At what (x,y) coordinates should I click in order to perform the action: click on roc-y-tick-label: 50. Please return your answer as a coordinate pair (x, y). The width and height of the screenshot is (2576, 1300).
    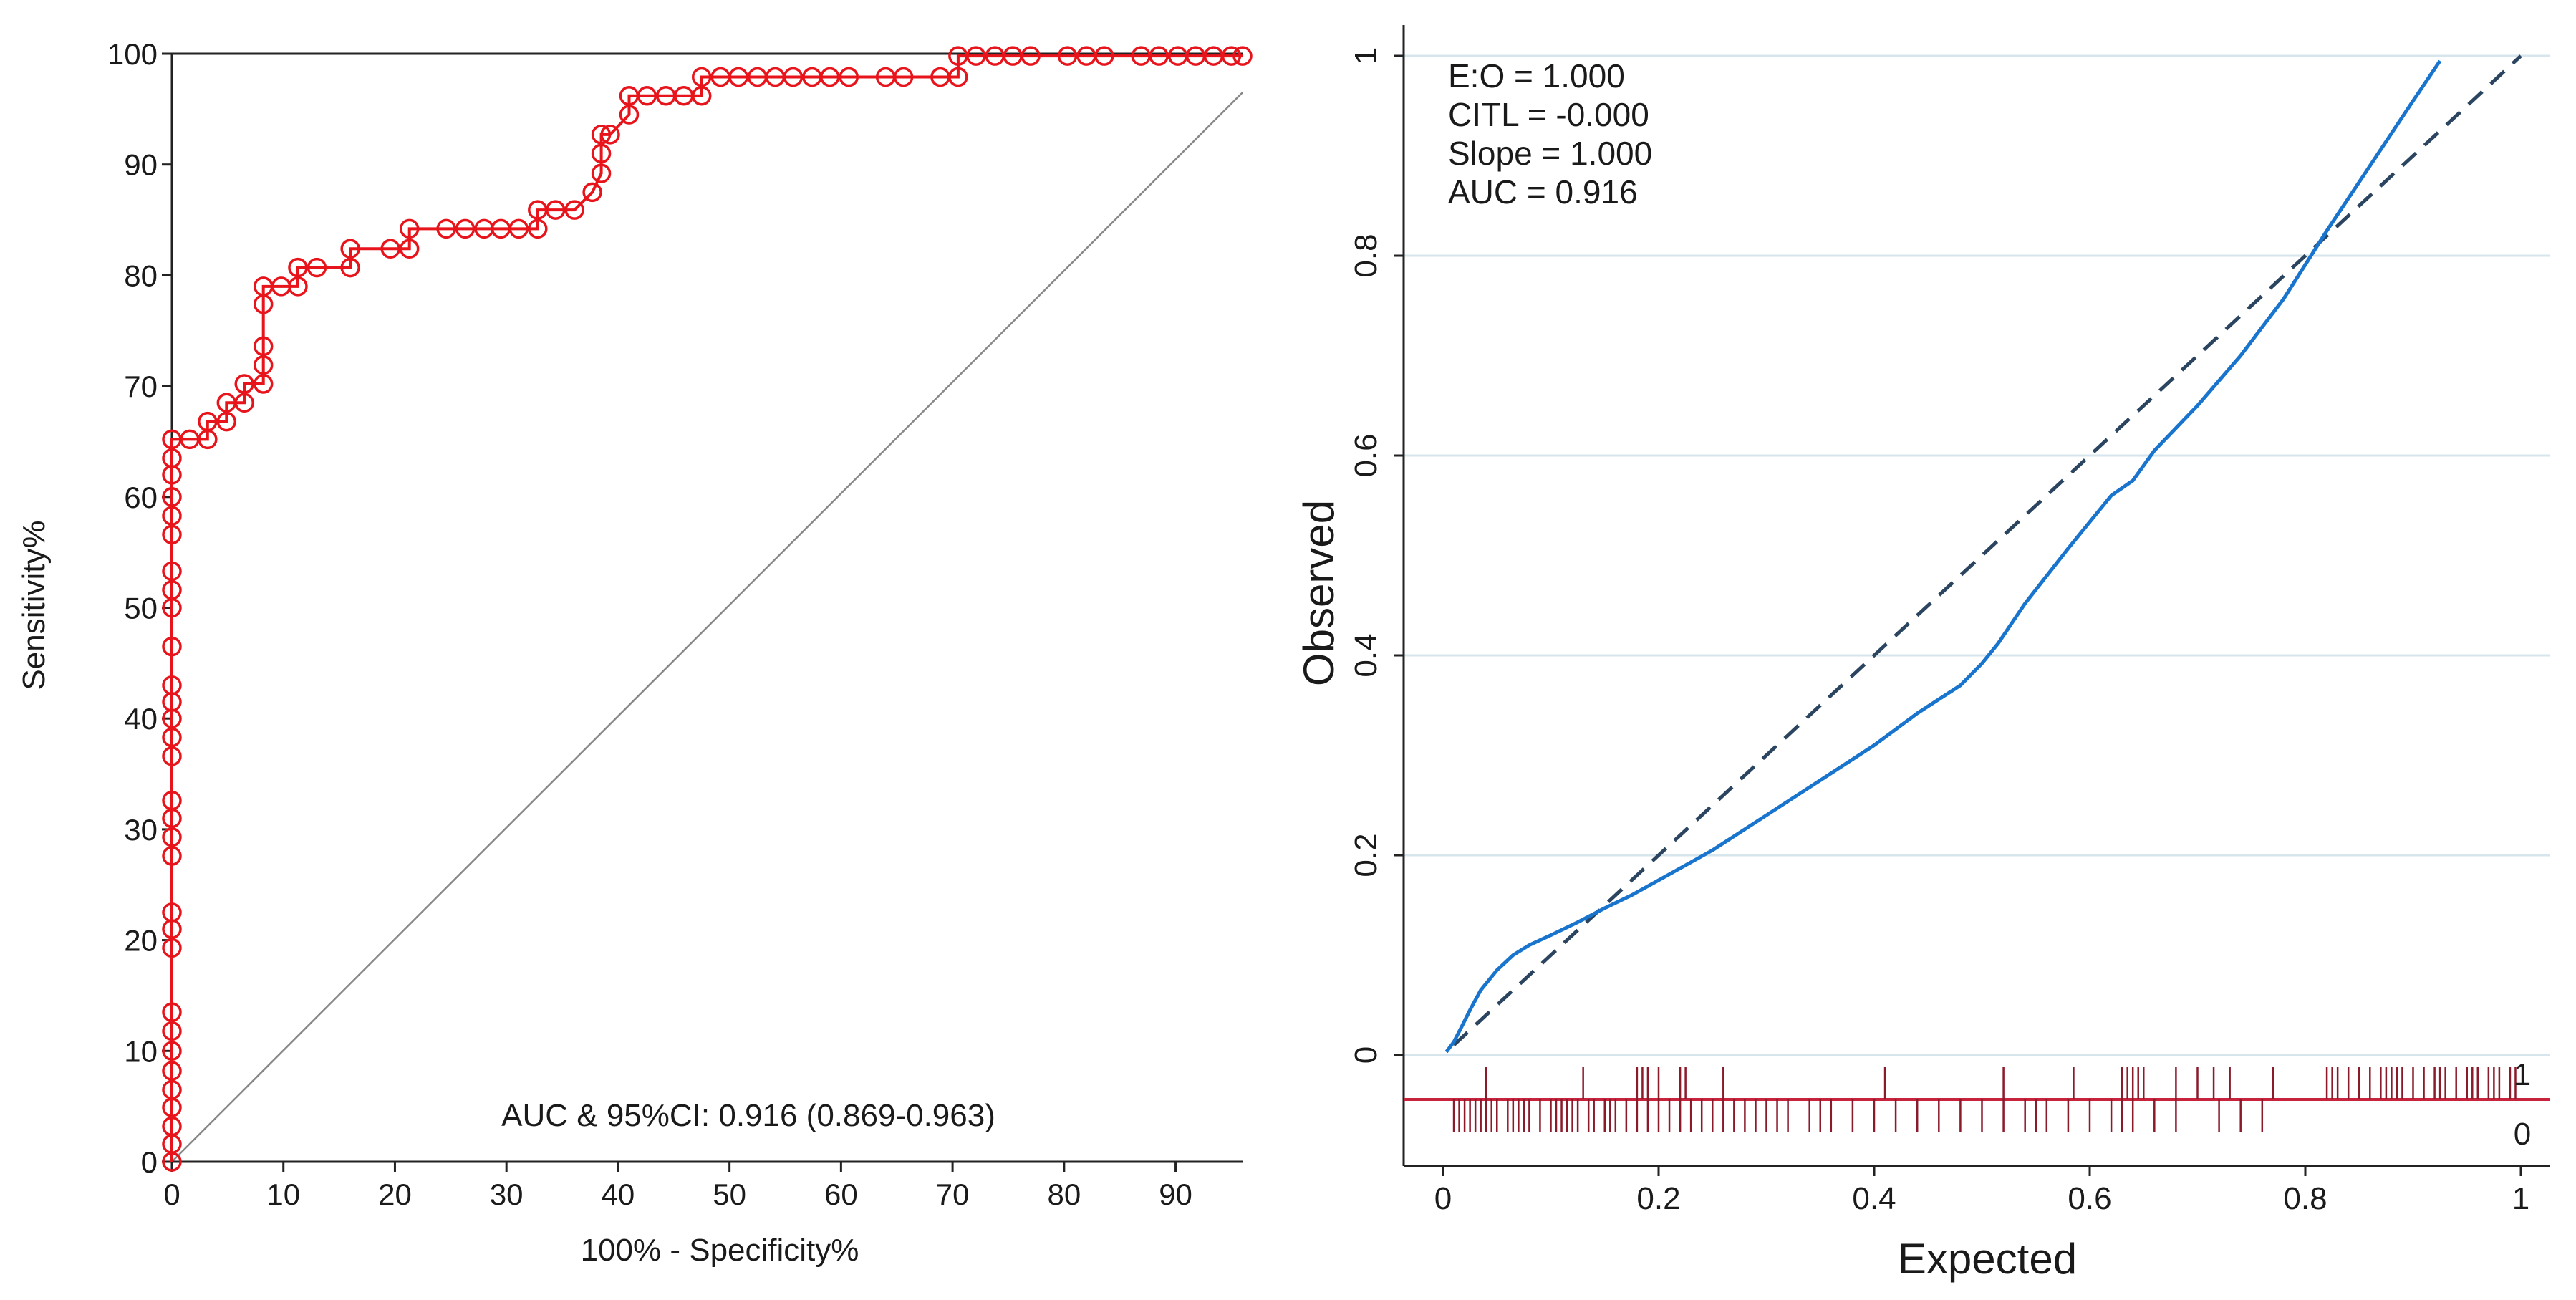
    Looking at the image, I should click on (141, 608).